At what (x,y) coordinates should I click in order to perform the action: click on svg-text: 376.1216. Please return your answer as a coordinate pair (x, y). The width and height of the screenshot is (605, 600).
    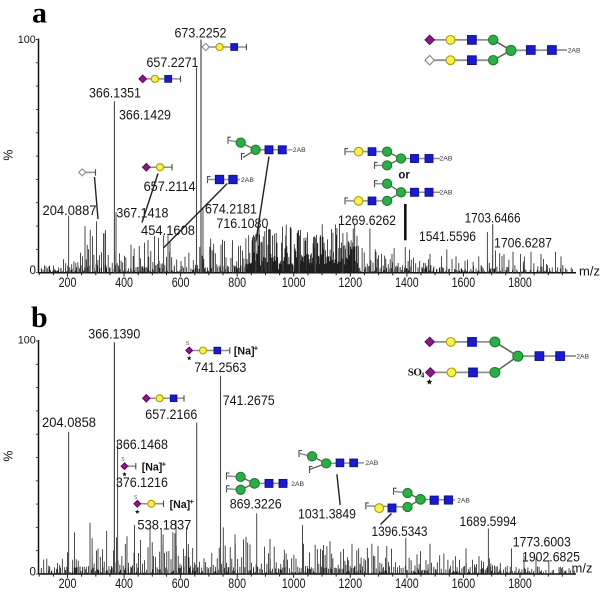
    Looking at the image, I should click on (142, 482).